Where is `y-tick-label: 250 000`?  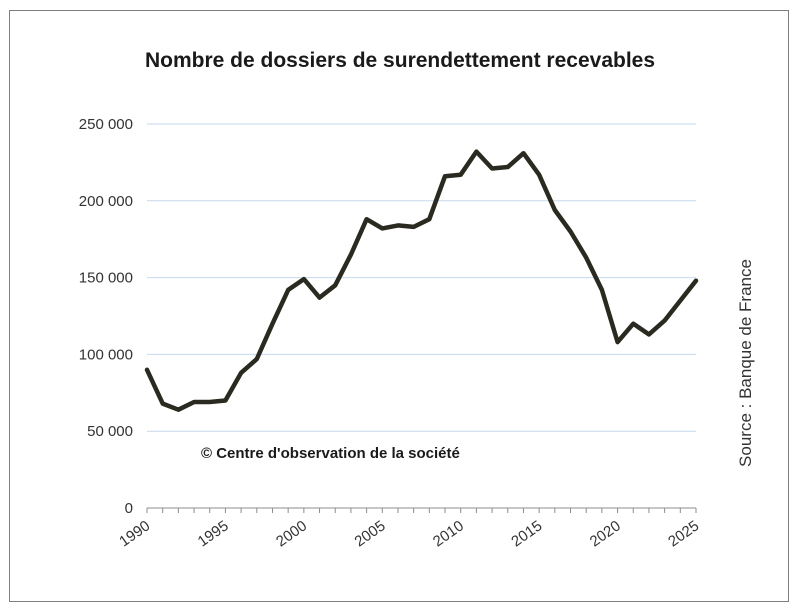
y-tick-label: 250 000 is located at coordinates (106, 124).